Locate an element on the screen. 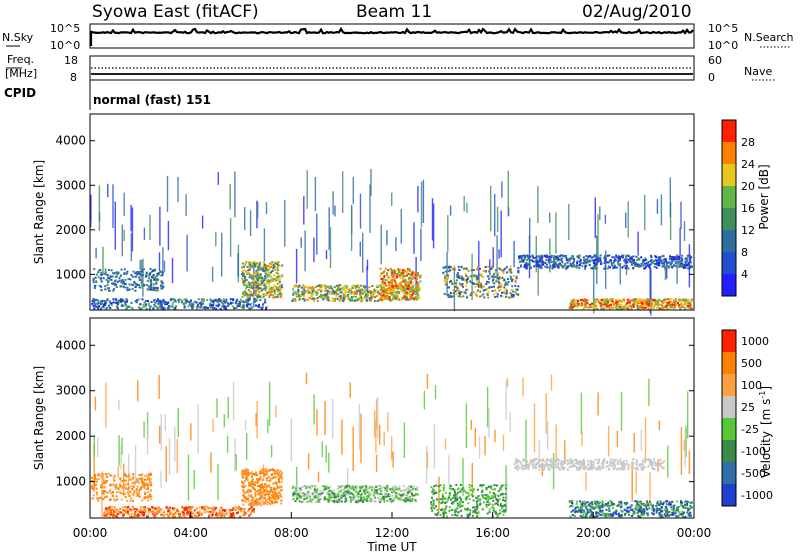  nsky-tick-bottom: 10^0 is located at coordinates (65, 45).